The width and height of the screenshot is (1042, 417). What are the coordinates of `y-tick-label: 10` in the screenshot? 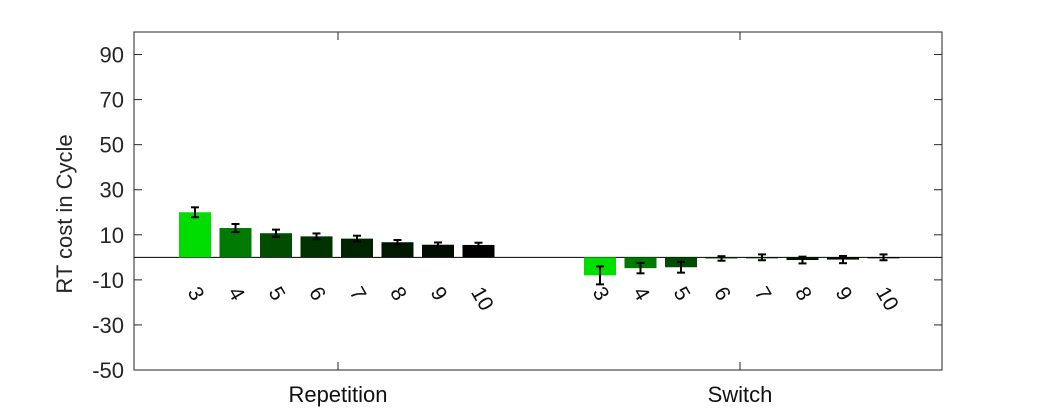 It's located at (112, 235).